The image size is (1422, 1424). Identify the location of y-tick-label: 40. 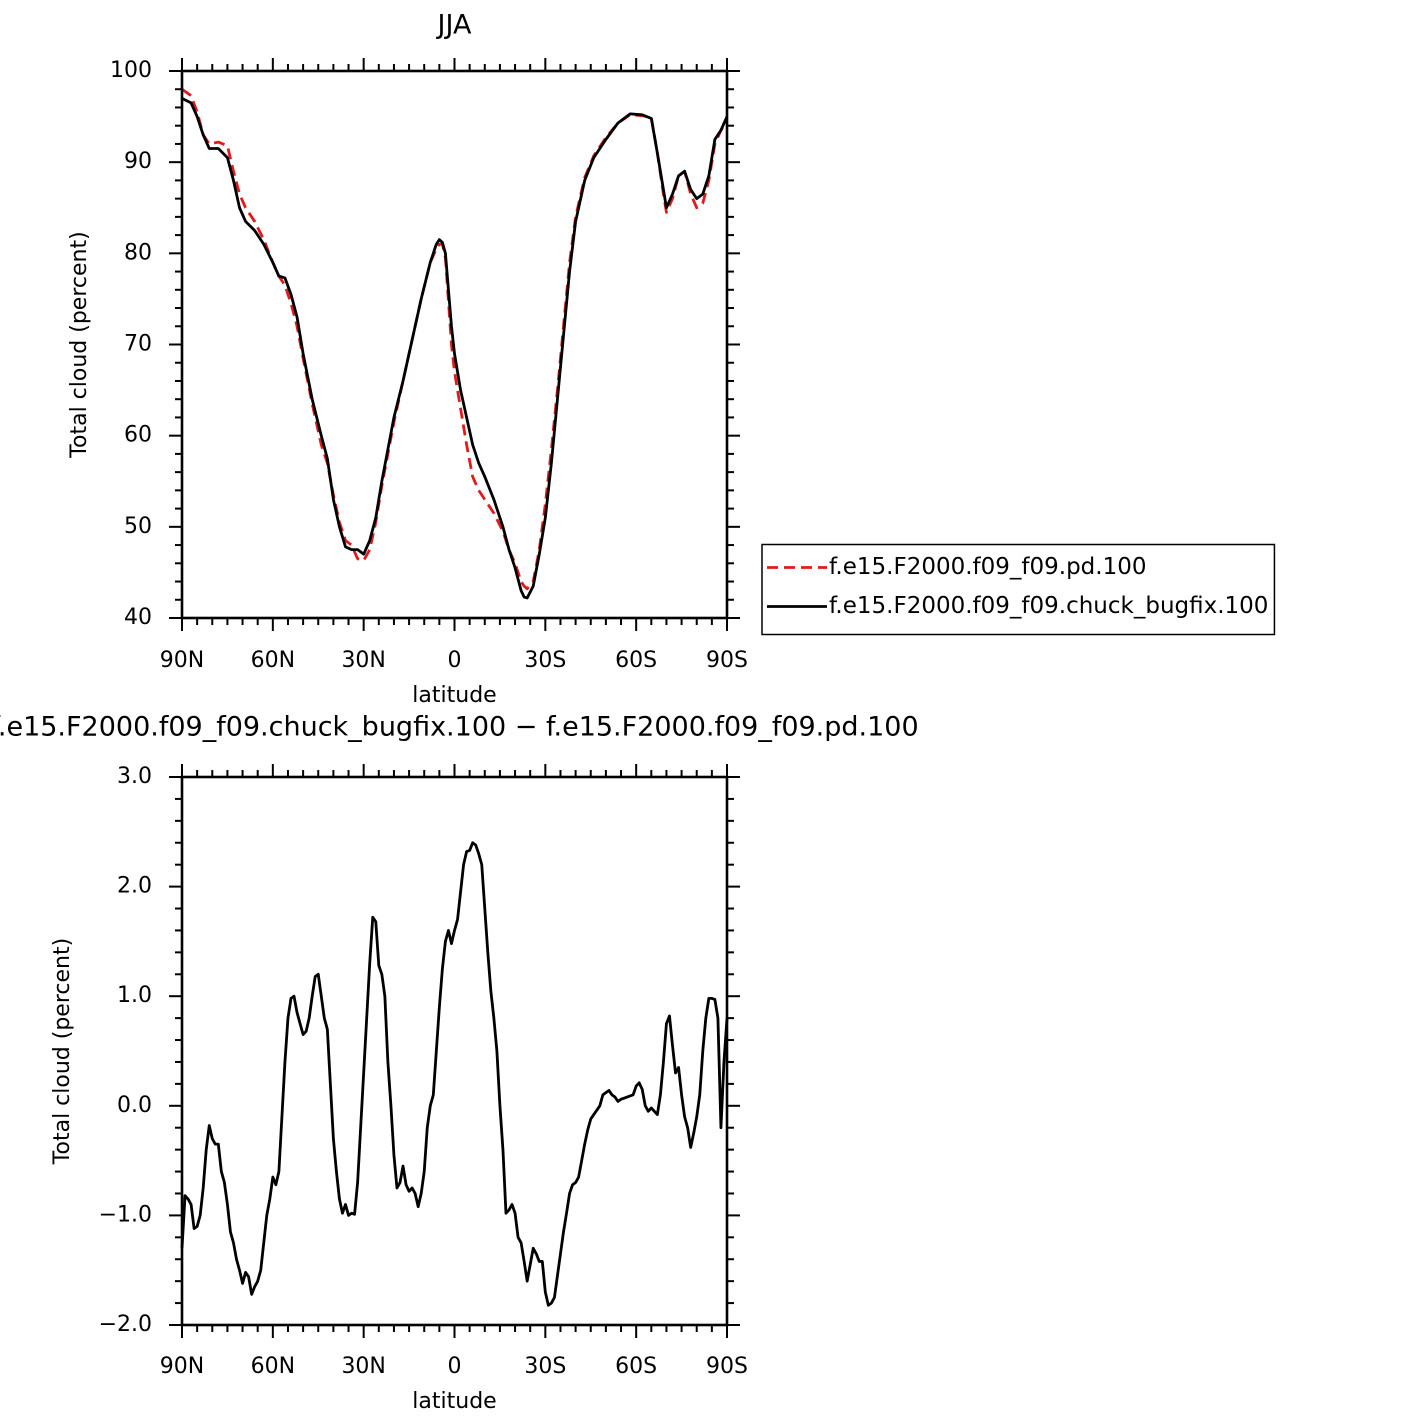
(138, 617).